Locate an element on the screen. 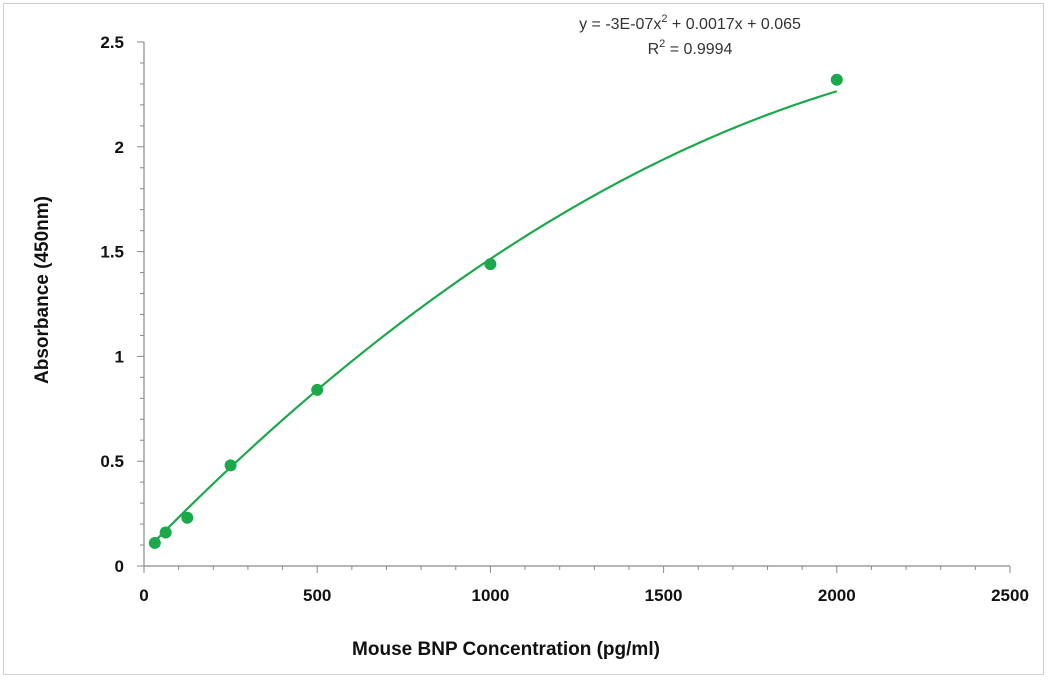  x-tick-label: 500 is located at coordinates (317, 595).